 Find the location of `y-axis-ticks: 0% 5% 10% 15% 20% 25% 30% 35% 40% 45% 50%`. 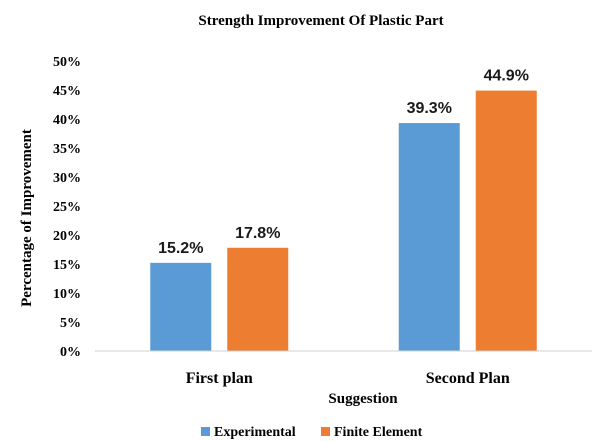

y-axis-ticks: 0% 5% 10% 15% 20% 25% 30% 35% 40% 45% 50% is located at coordinates (67, 207).